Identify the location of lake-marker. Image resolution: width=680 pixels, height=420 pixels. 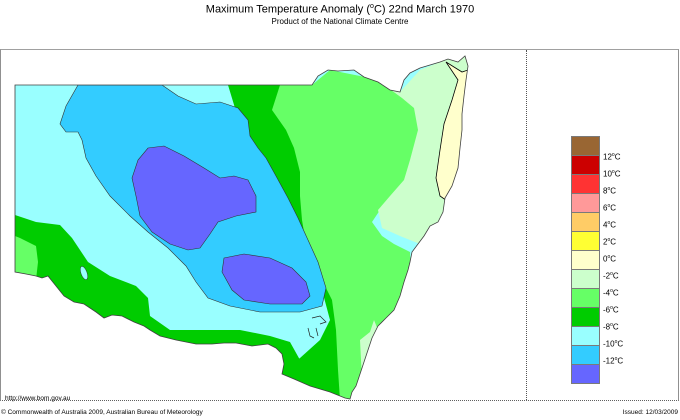
(84, 273).